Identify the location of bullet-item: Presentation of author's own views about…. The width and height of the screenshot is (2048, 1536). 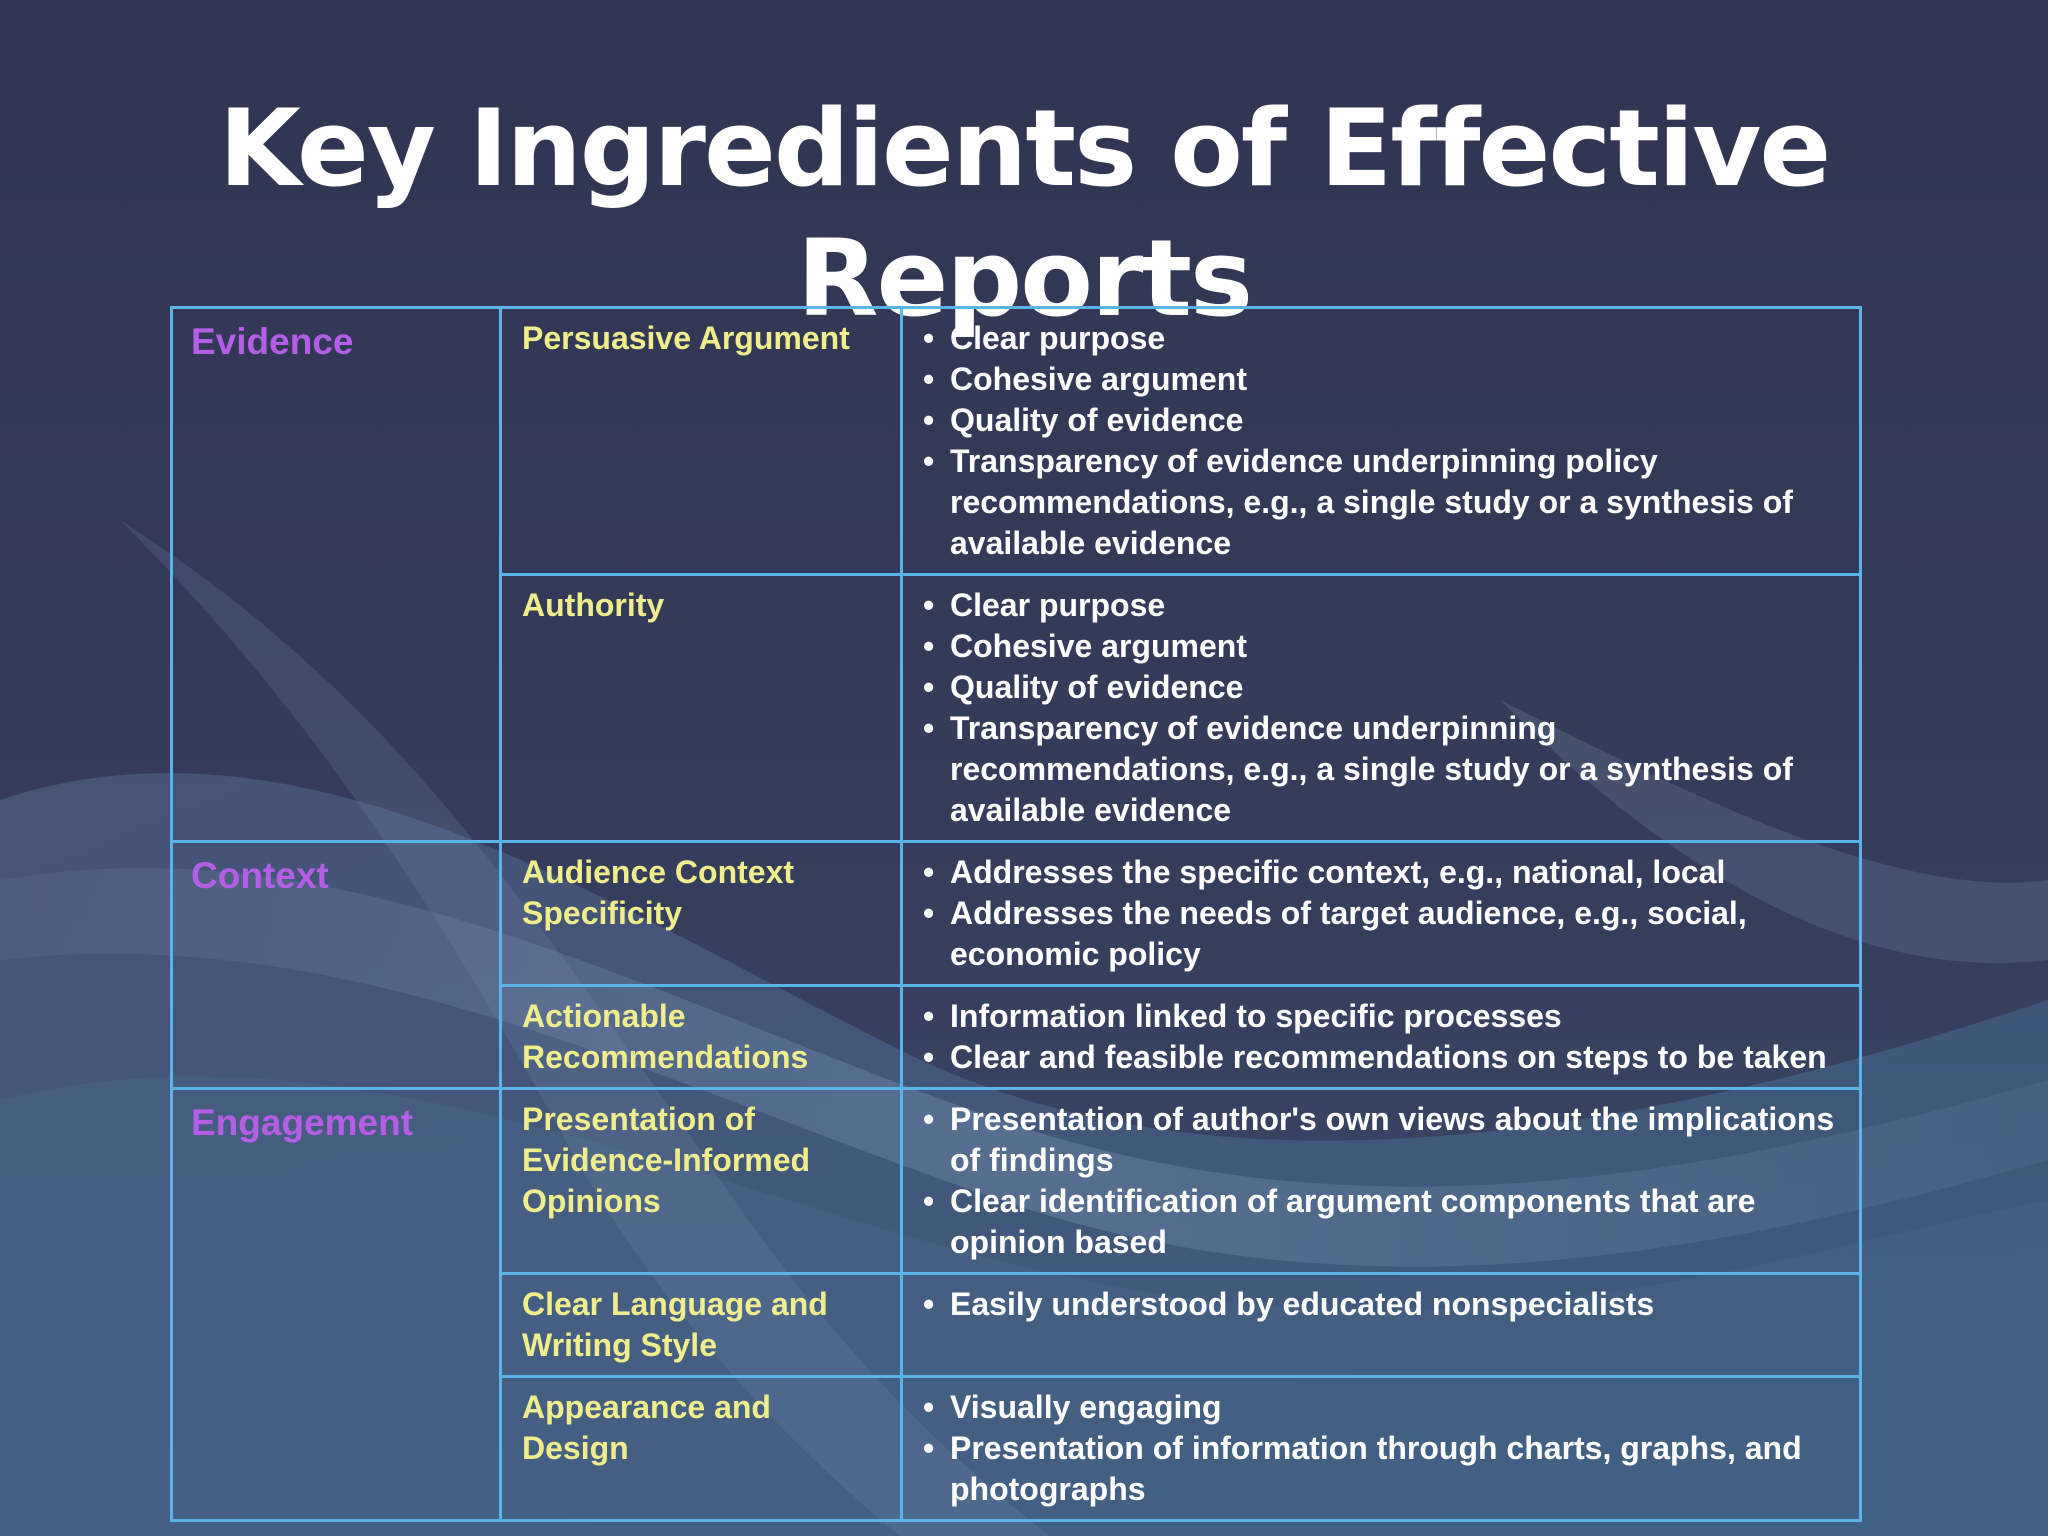
(1381, 1140).